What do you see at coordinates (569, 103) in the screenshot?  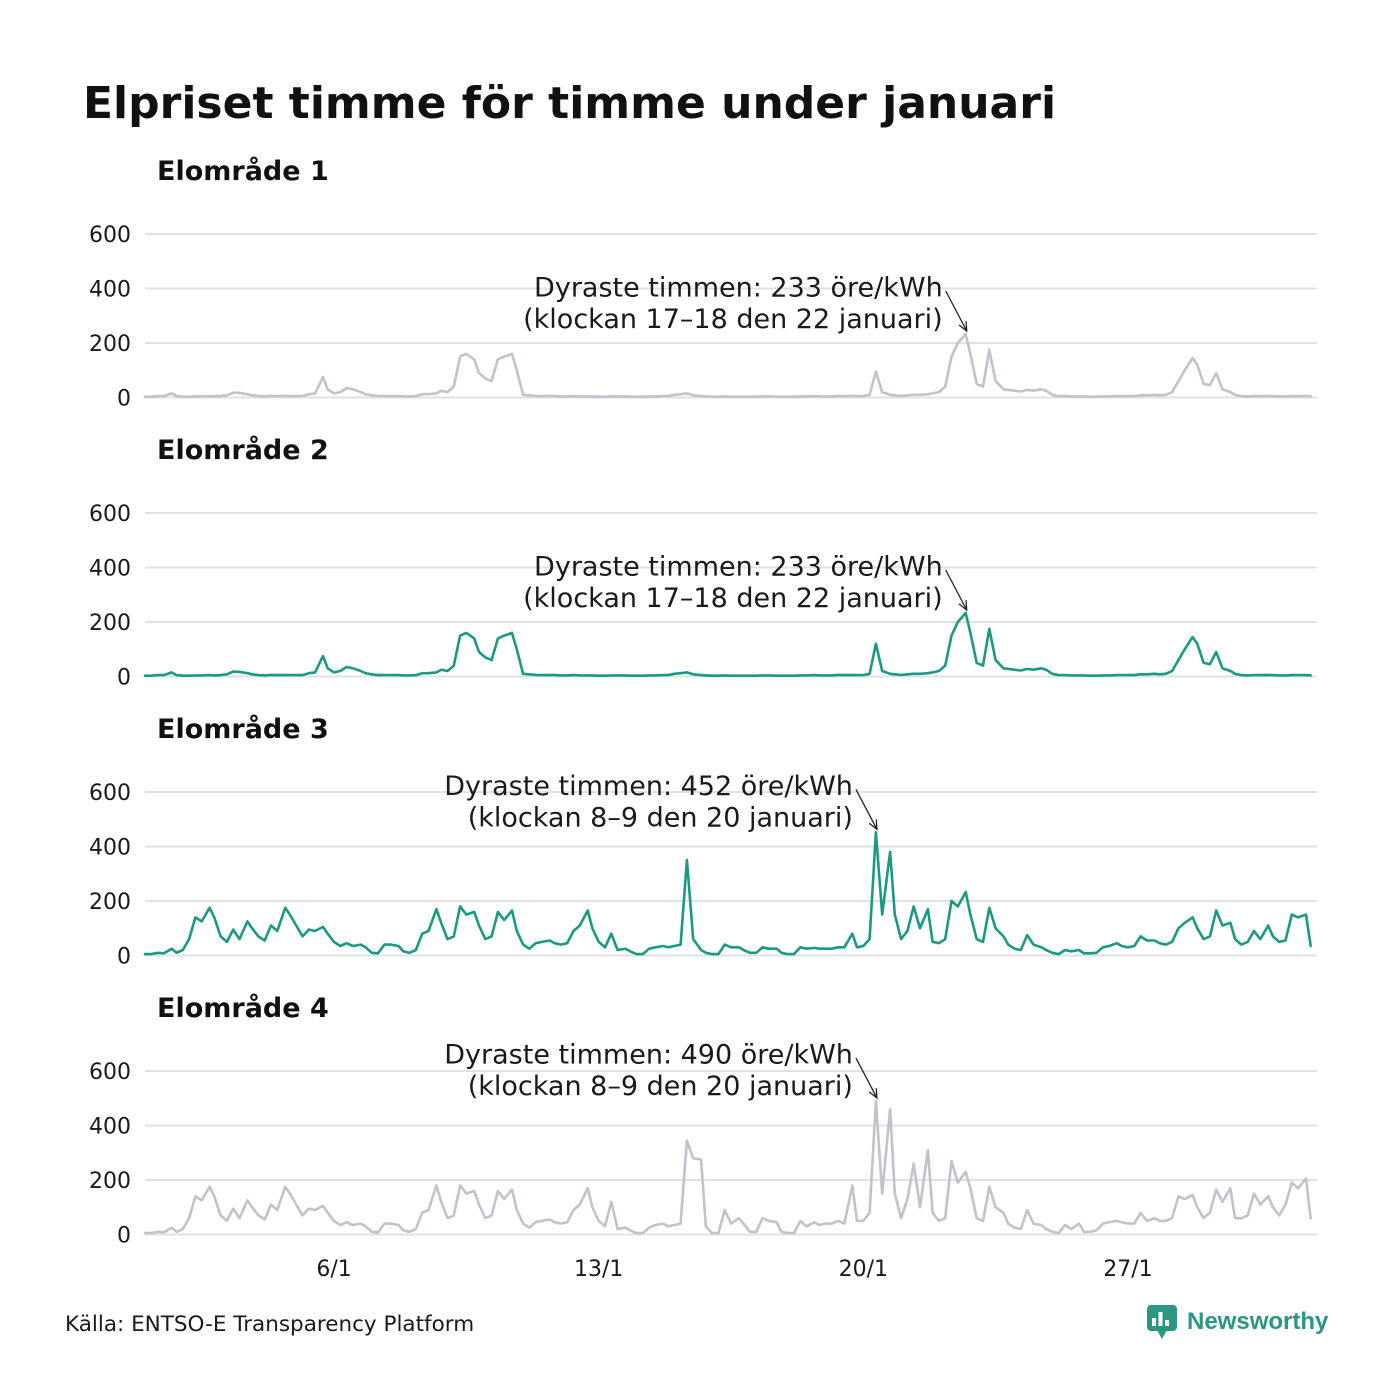 I see `page-title: Elpriset timme för timme under januari` at bounding box center [569, 103].